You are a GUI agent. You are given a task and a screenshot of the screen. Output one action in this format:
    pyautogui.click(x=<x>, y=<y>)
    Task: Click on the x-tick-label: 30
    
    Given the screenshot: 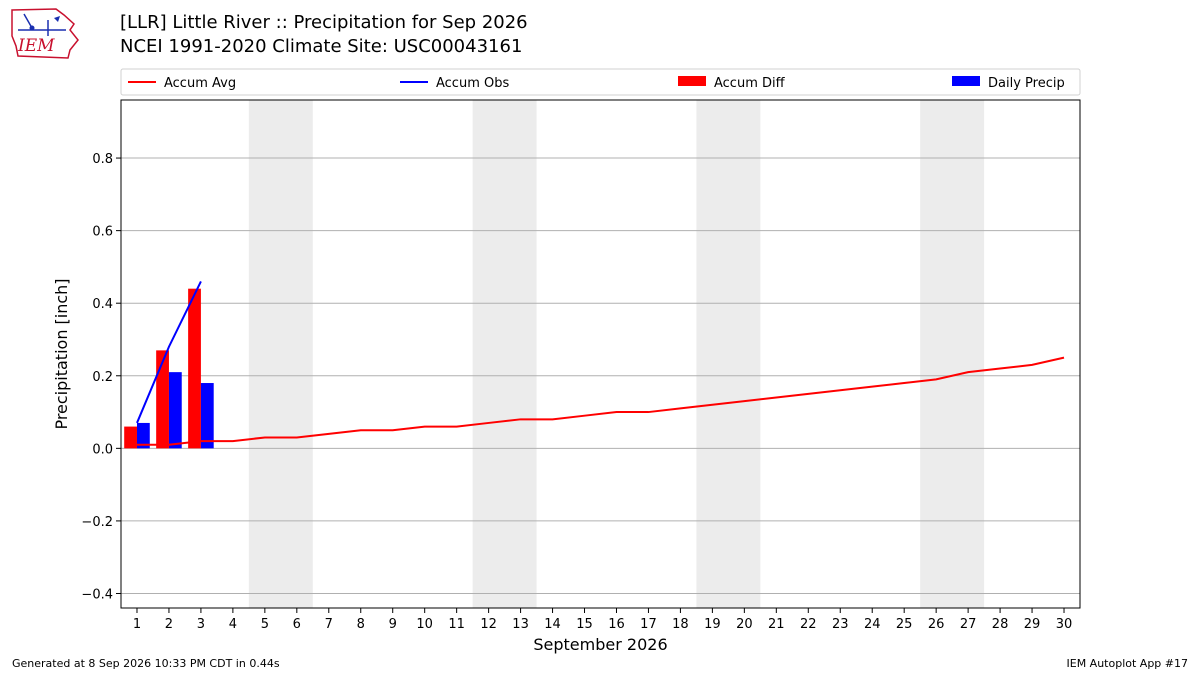 What is the action you would take?
    pyautogui.click(x=1064, y=624)
    